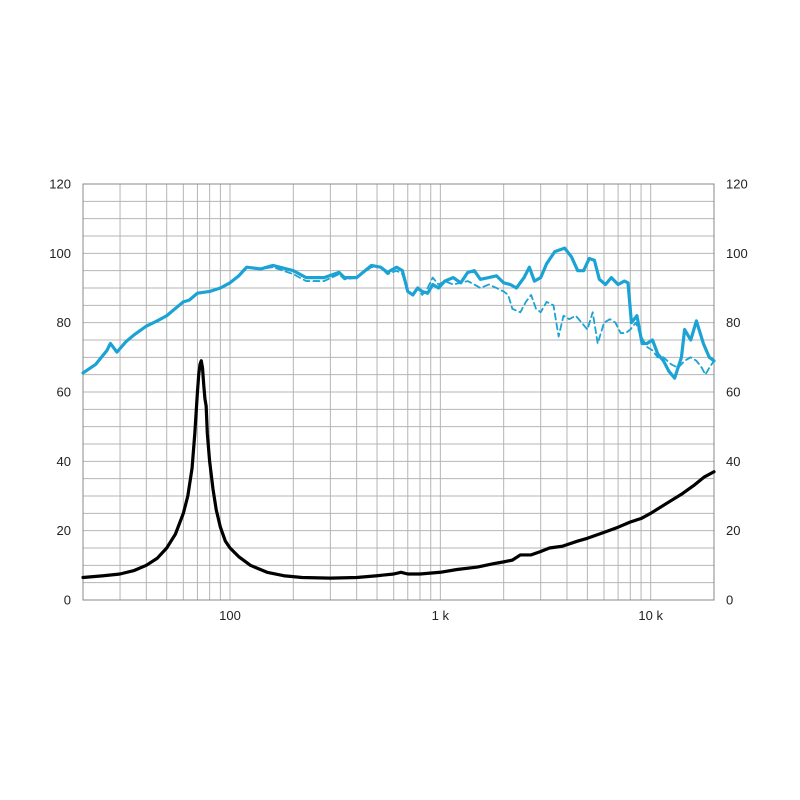 The width and height of the screenshot is (800, 800). I want to click on y-tick-label-right: 0, so click(729, 600).